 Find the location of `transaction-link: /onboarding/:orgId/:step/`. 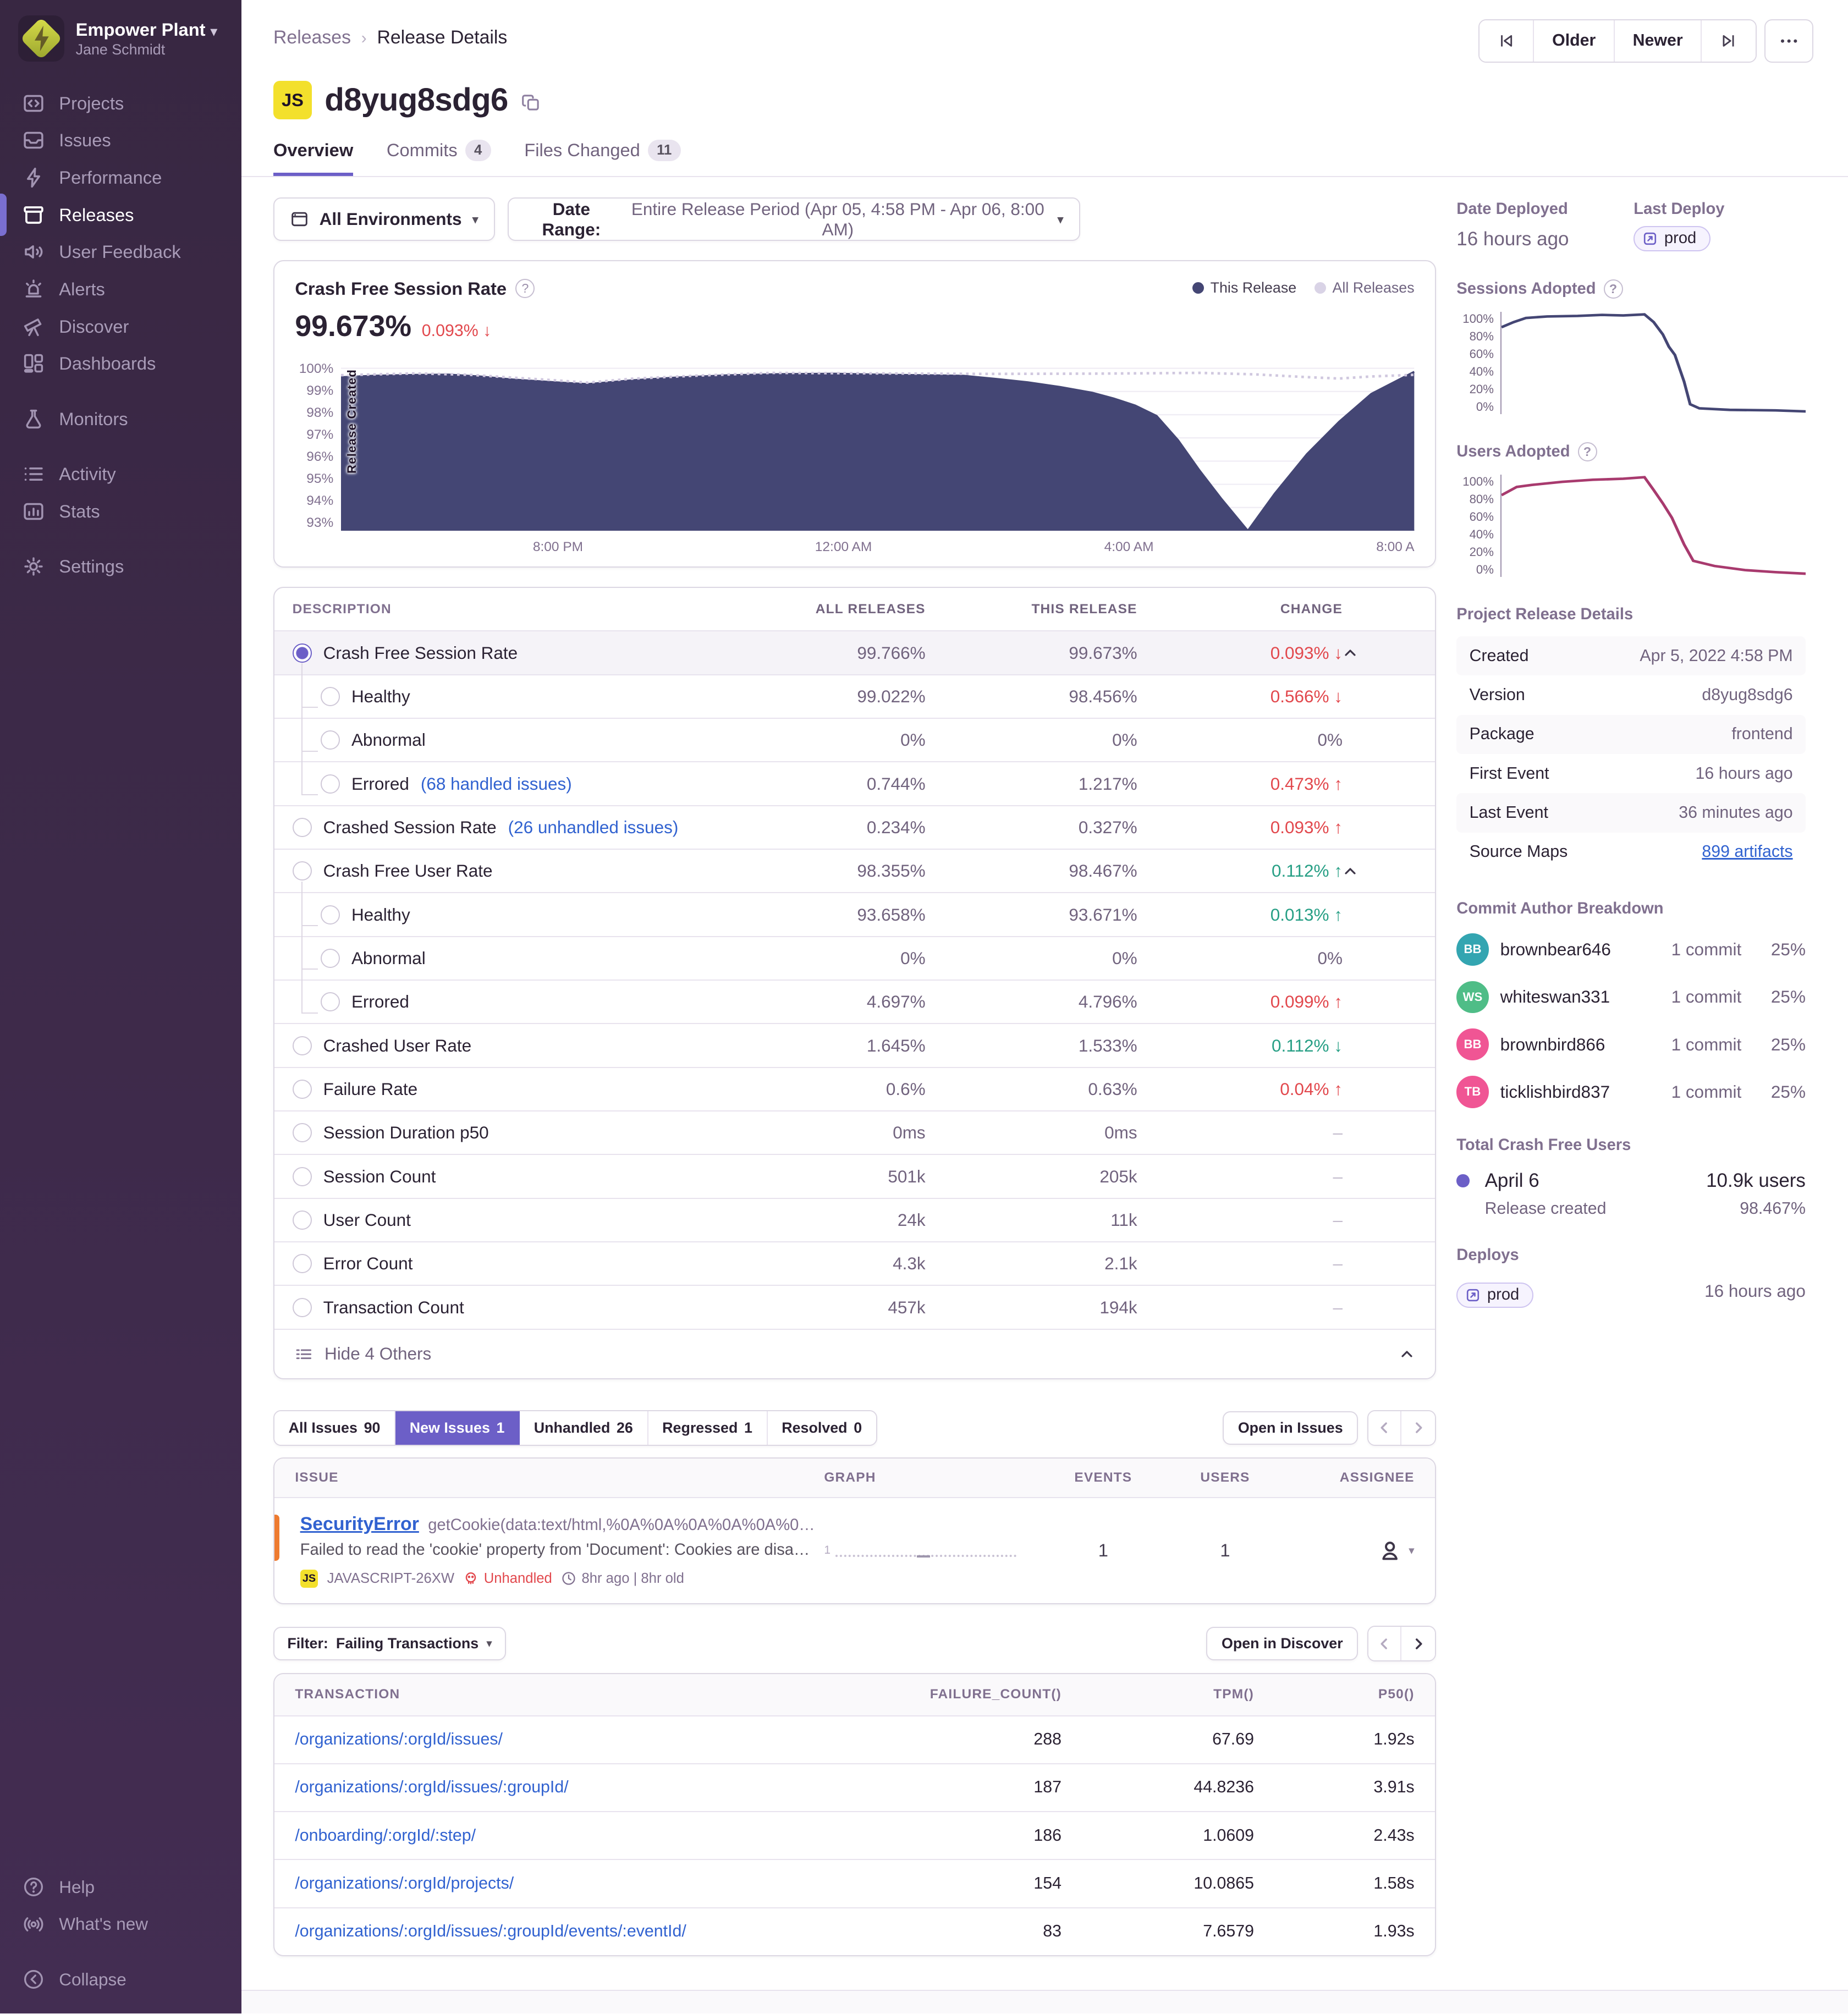

transaction-link: /onboarding/:orgId/:step/ is located at coordinates (385, 1835).